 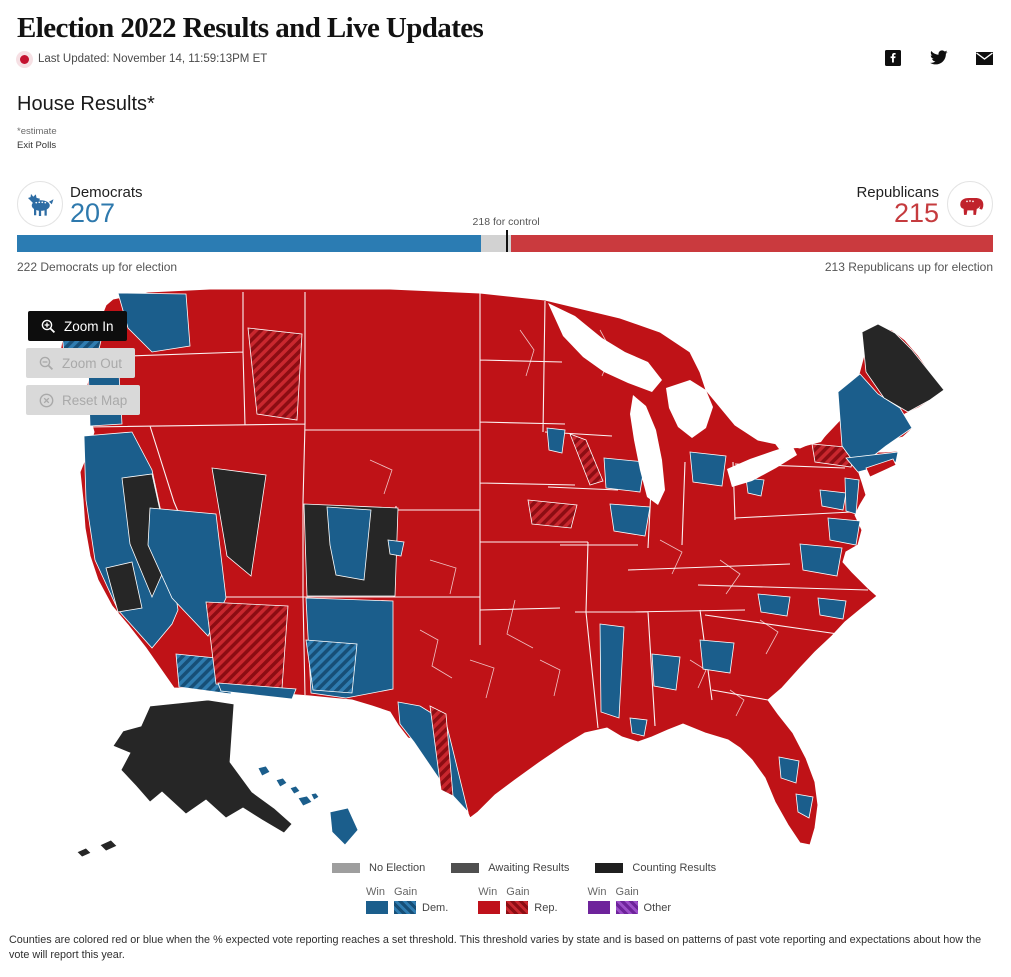 I want to click on map-region-az-center, so click(x=247, y=645).